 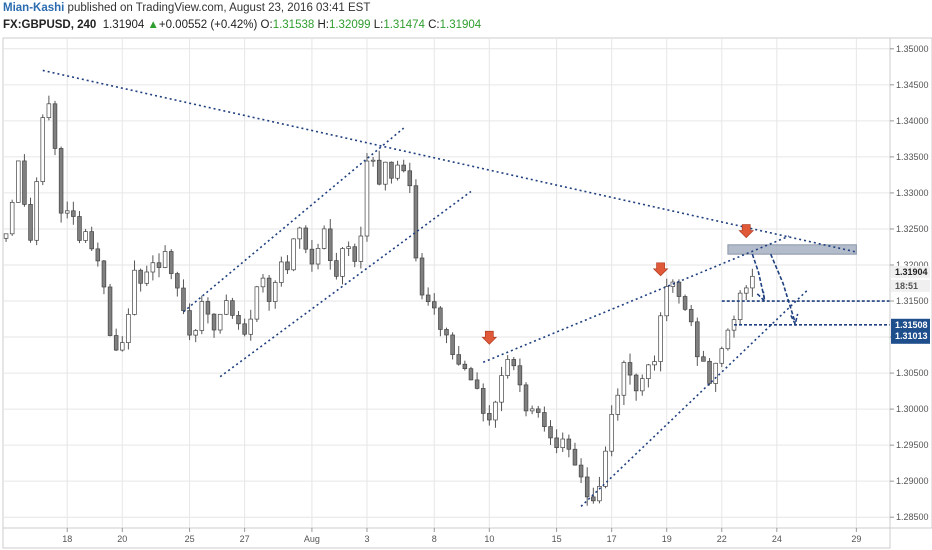 What do you see at coordinates (912, 409) in the screenshot?
I see `y-tick-label-10: 1.30000` at bounding box center [912, 409].